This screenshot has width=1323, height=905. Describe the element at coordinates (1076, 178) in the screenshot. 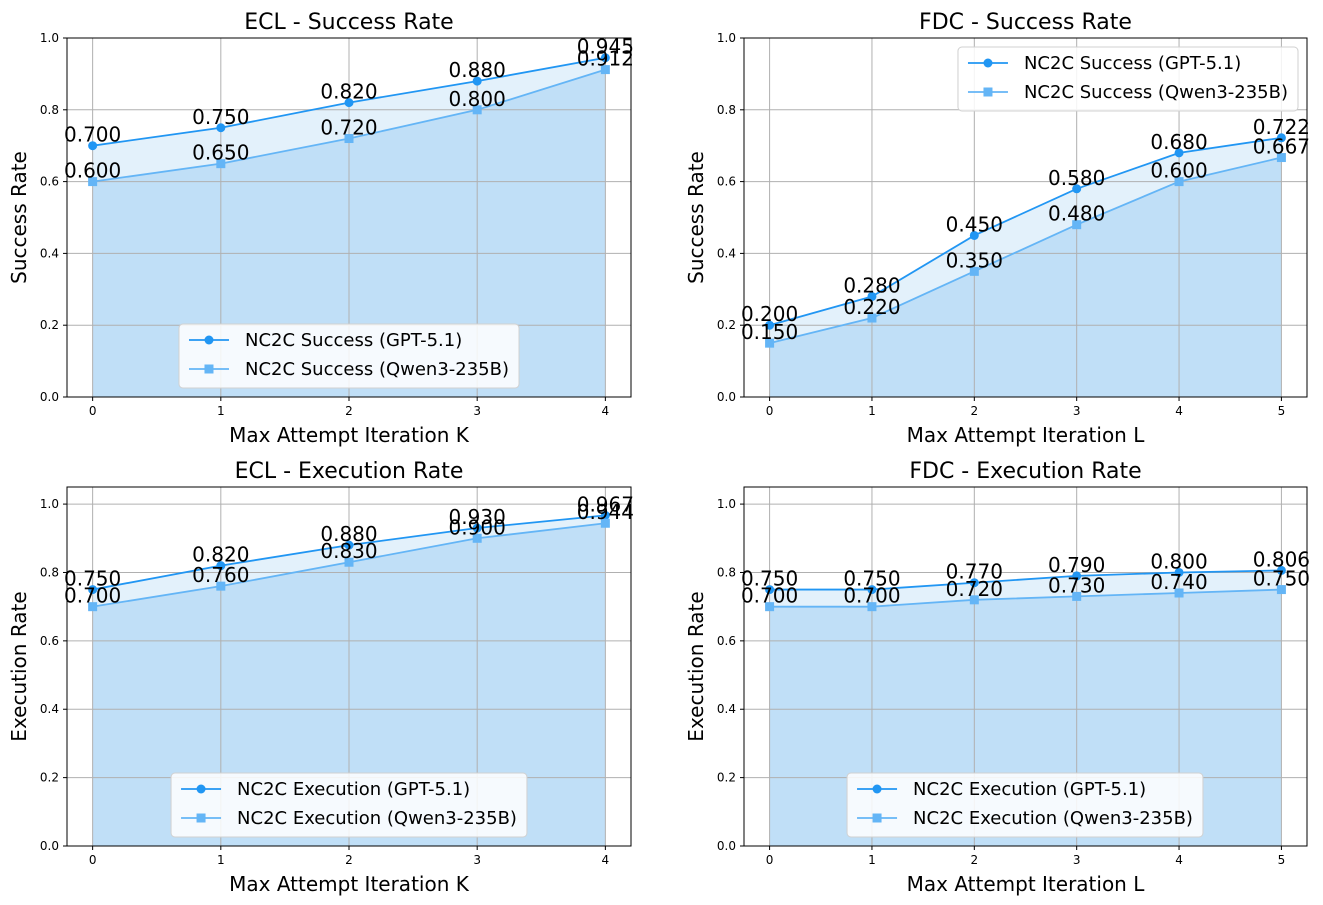

I see `data-label: 0.580` at that location.